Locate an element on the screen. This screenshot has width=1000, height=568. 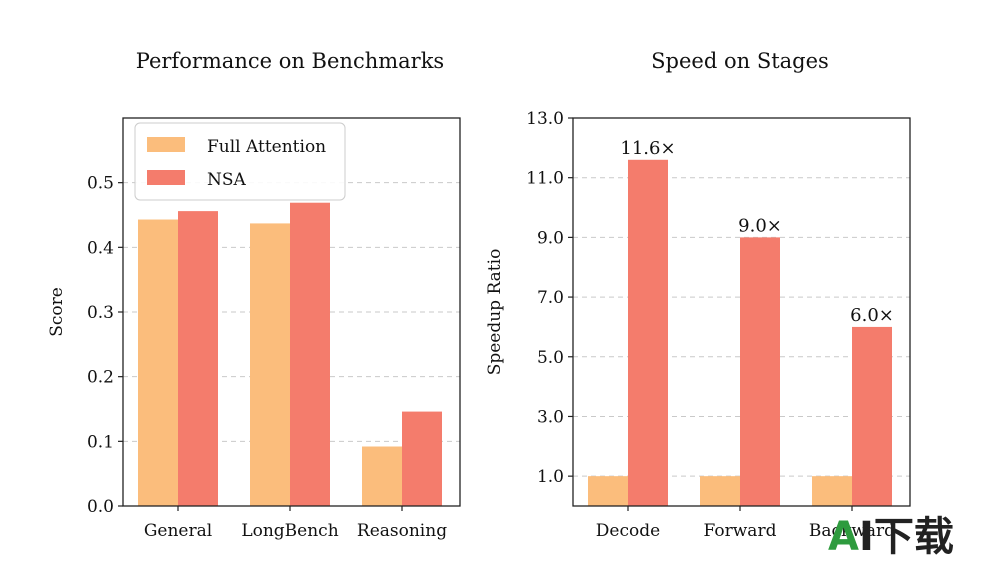
data-label: 11.6× is located at coordinates (647, 148).